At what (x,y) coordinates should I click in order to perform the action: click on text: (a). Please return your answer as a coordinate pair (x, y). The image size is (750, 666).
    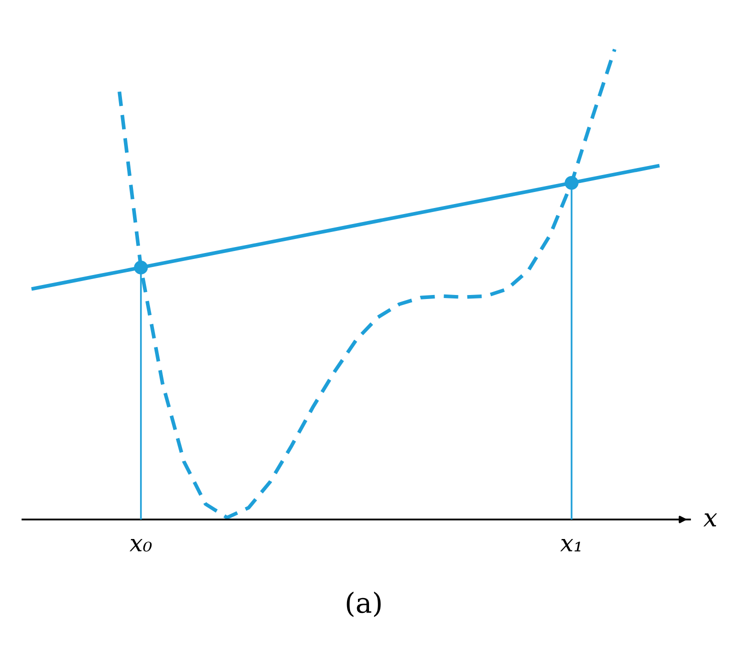
    Looking at the image, I should click on (363, 605).